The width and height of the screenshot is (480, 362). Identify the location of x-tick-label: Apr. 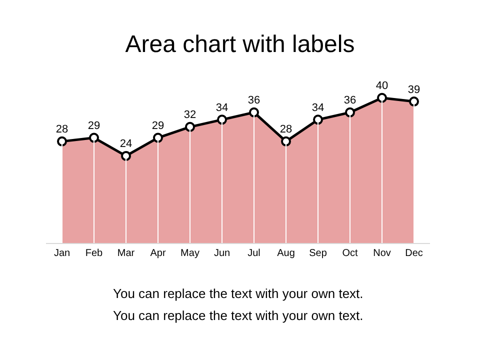
(158, 253).